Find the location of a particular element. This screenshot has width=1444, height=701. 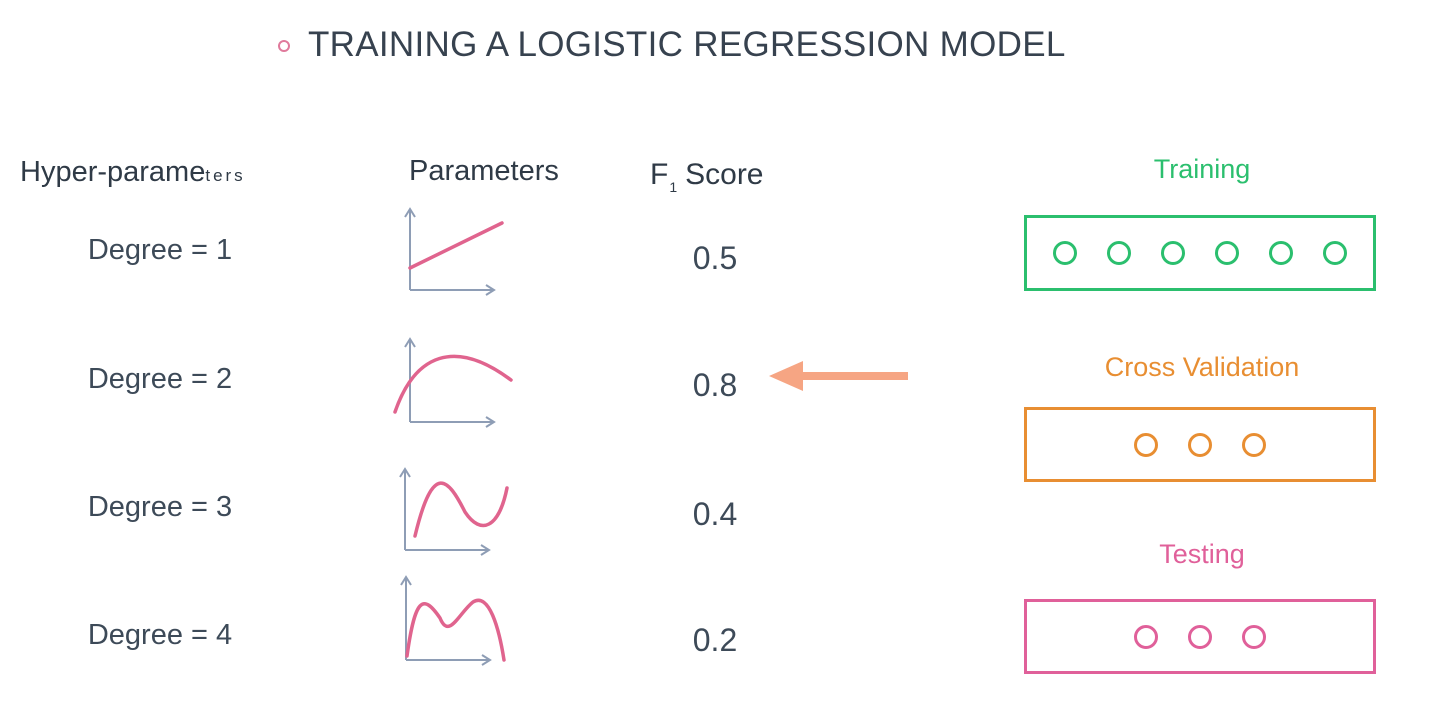

f1-score-degree-1: 0.5 is located at coordinates (715, 258).